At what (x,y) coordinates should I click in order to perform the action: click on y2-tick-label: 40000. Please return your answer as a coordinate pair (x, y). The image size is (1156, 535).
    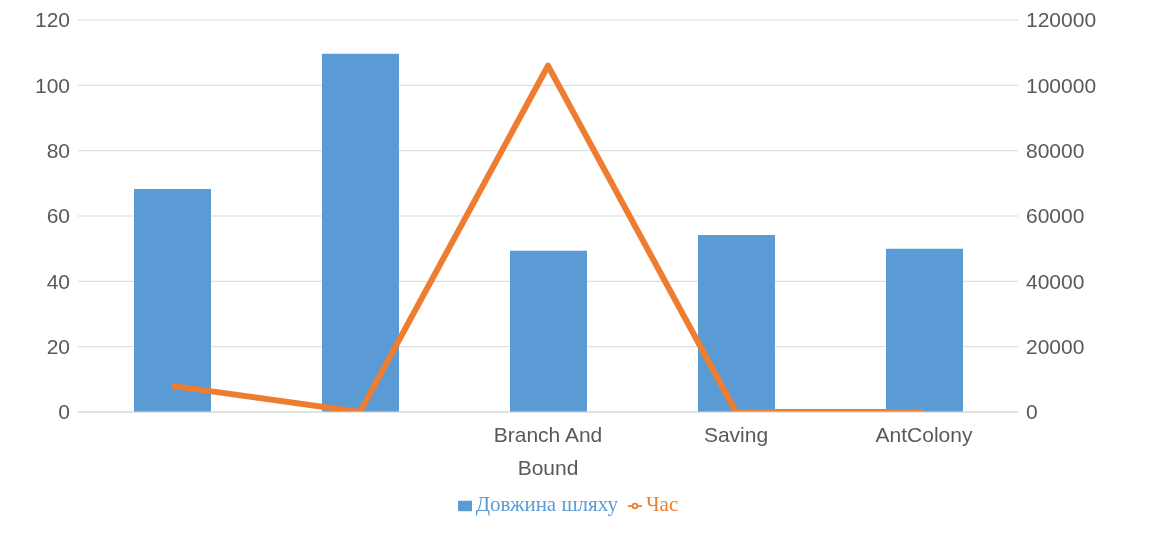
    Looking at the image, I should click on (1055, 281).